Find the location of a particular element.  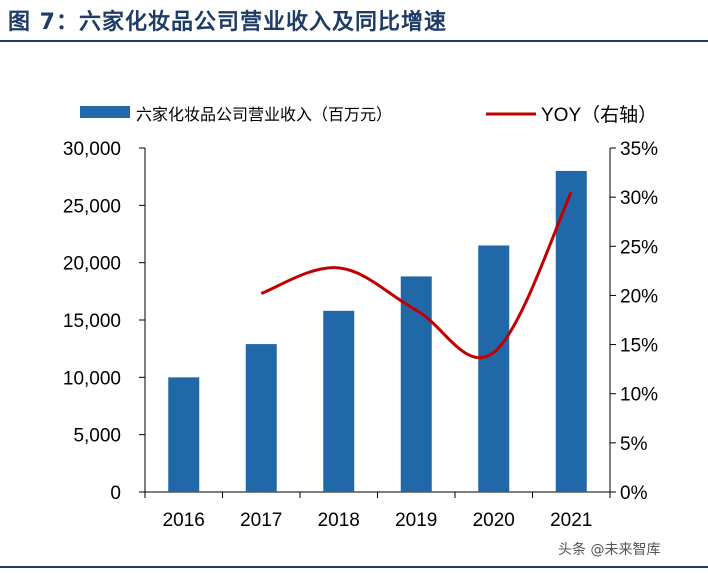

chart-legend: 六家化妆品公司营业收入（百万元） YOY（右轴） is located at coordinates (368, 115).